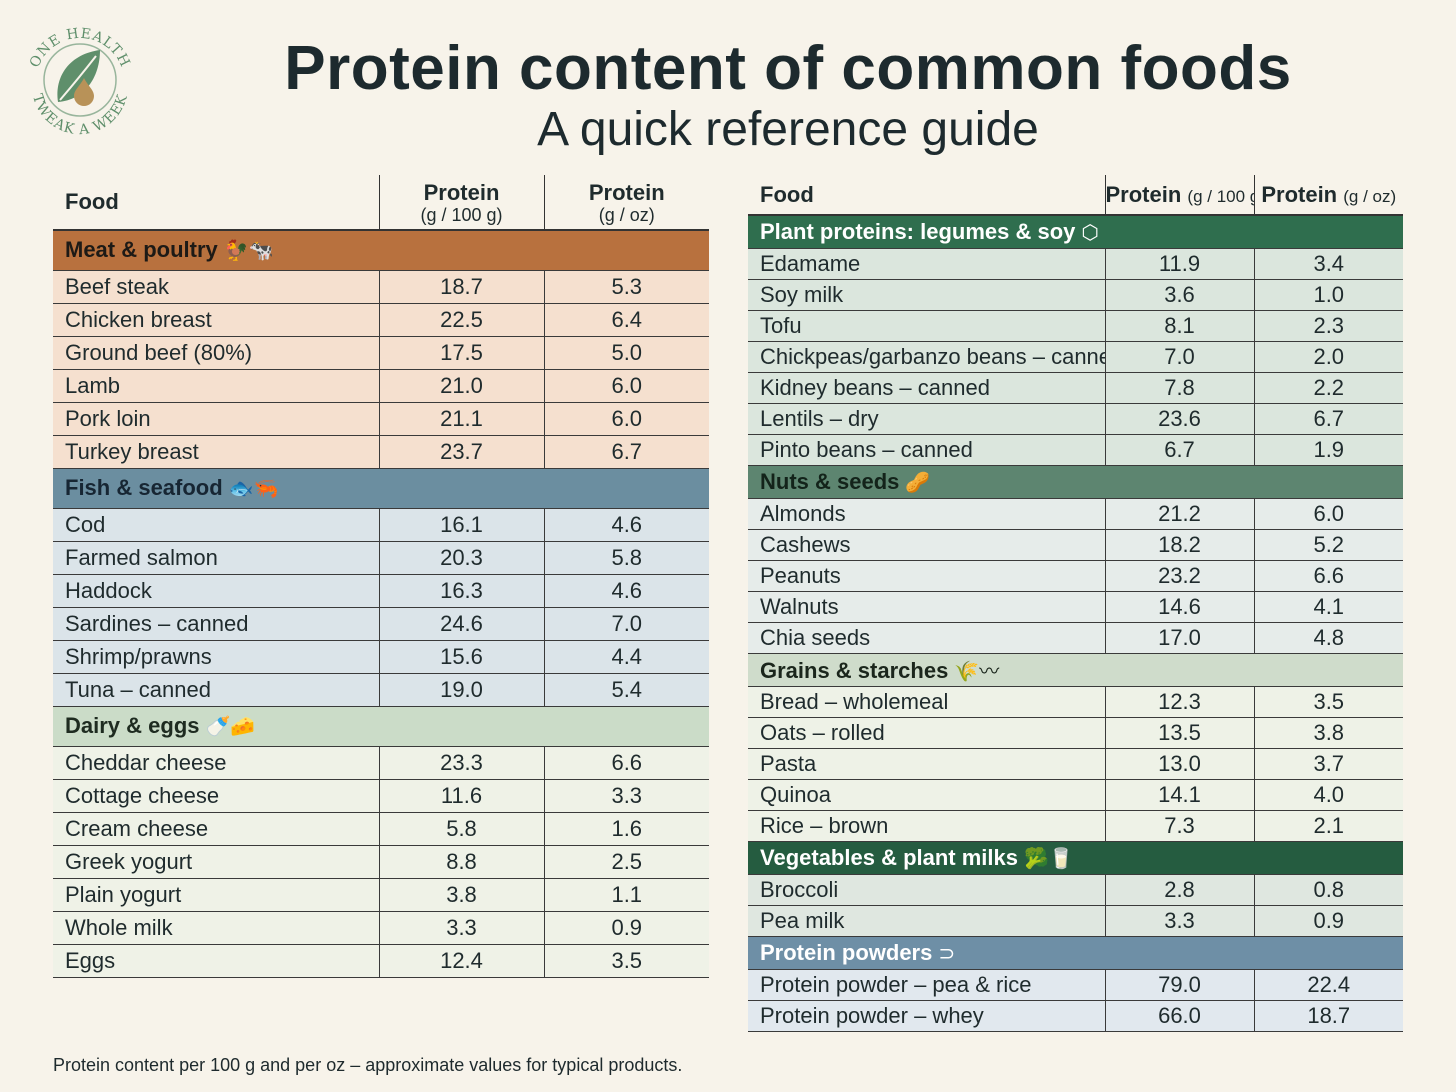 The image size is (1456, 1092). I want to click on food-name-cell: Lentils – dry, so click(926, 419).